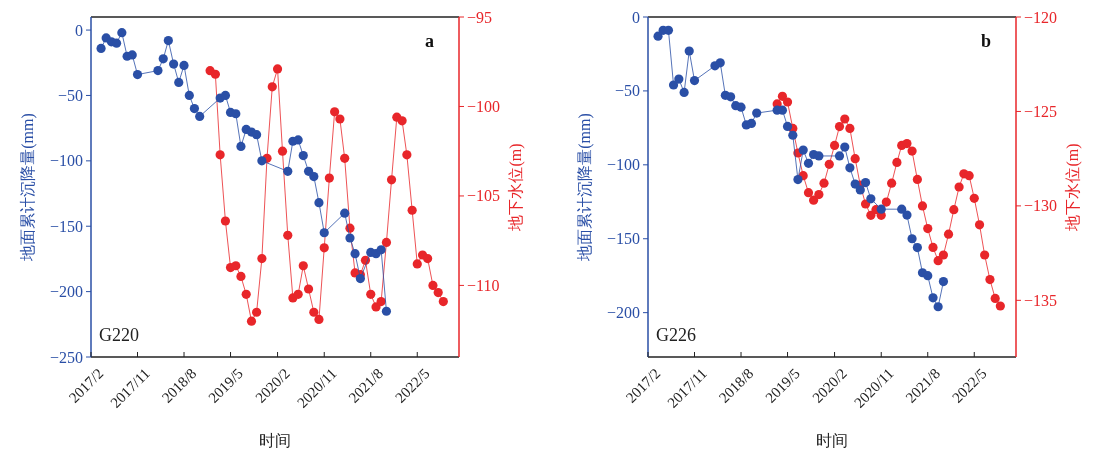 This screenshot has height=452, width=1098. Describe the element at coordinates (1041, 17) in the screenshot. I see `y2-tick-label: −120` at that location.